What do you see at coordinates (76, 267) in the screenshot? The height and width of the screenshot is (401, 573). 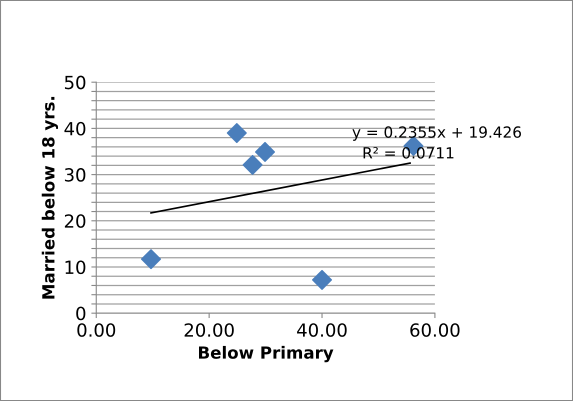 I see `y-tick-label: 10` at bounding box center [76, 267].